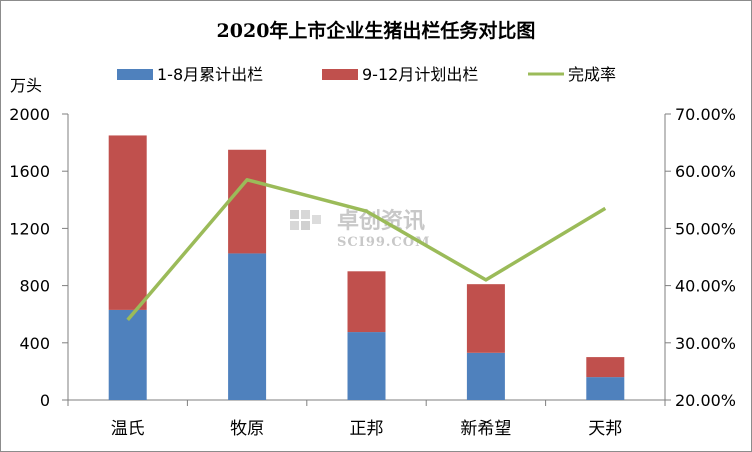  What do you see at coordinates (26, 85) in the screenshot?
I see `y-unit-label: 万头` at bounding box center [26, 85].